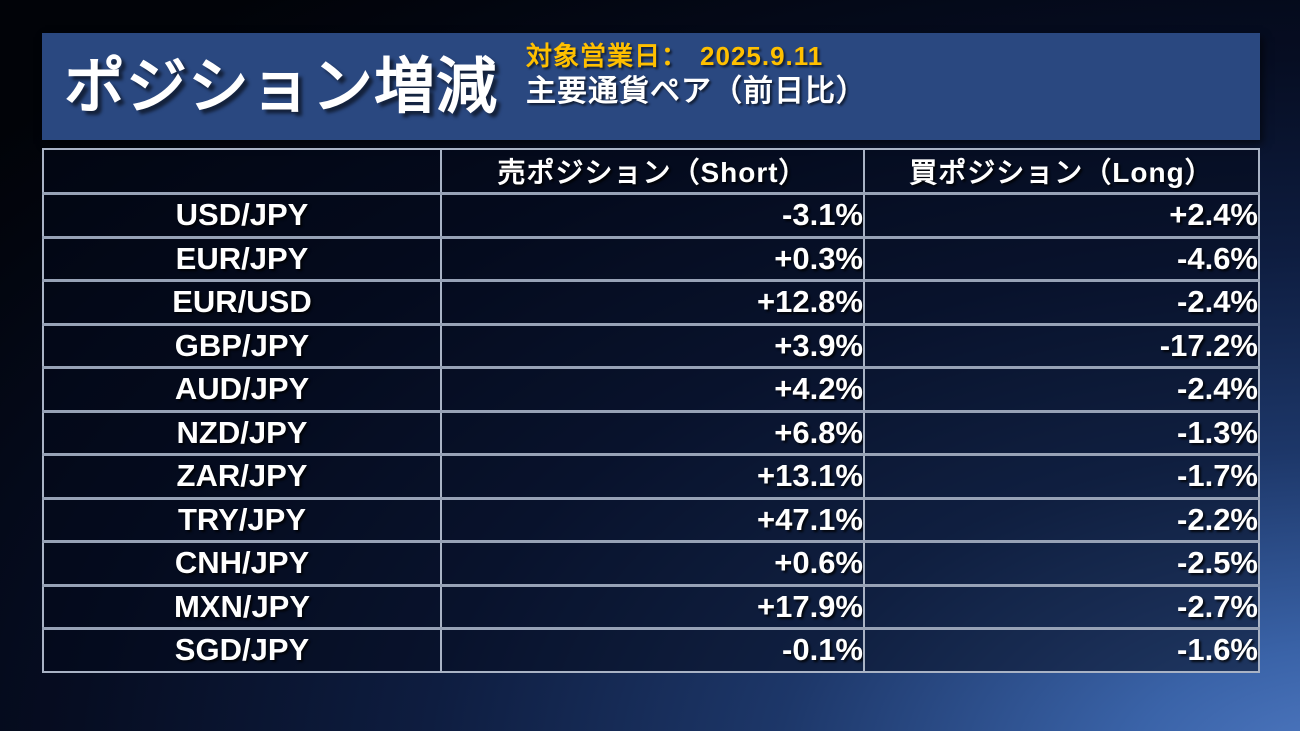  Describe the element at coordinates (242, 649) in the screenshot. I see `currency-pair-cell: SGD/JPY` at that location.